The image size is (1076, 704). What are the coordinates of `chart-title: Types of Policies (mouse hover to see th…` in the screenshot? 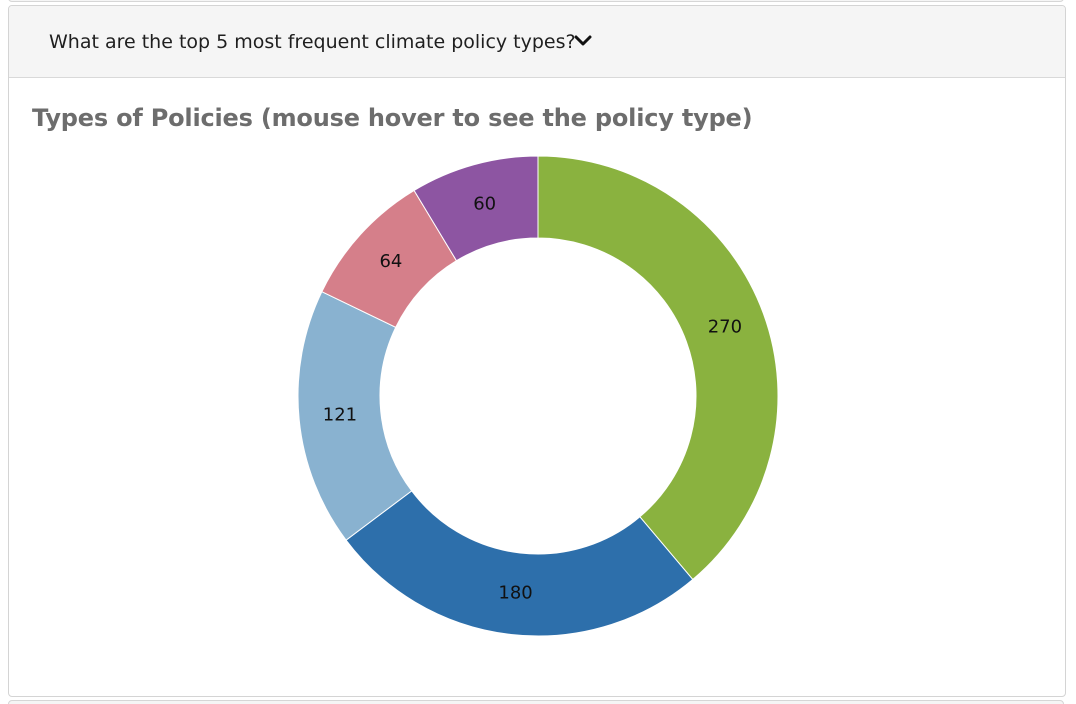 It's located at (392, 118).